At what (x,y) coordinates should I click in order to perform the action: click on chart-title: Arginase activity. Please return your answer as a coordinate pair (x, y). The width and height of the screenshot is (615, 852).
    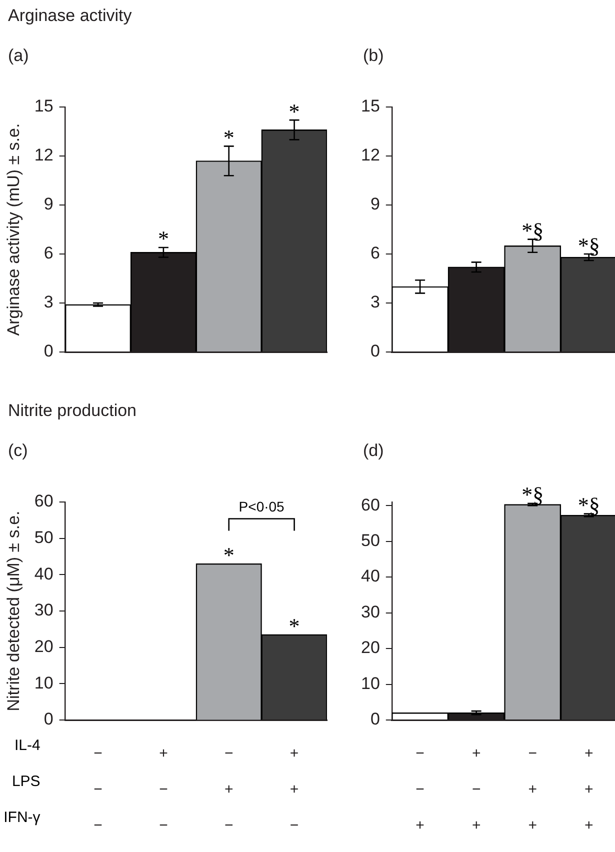
    Looking at the image, I should click on (70, 16).